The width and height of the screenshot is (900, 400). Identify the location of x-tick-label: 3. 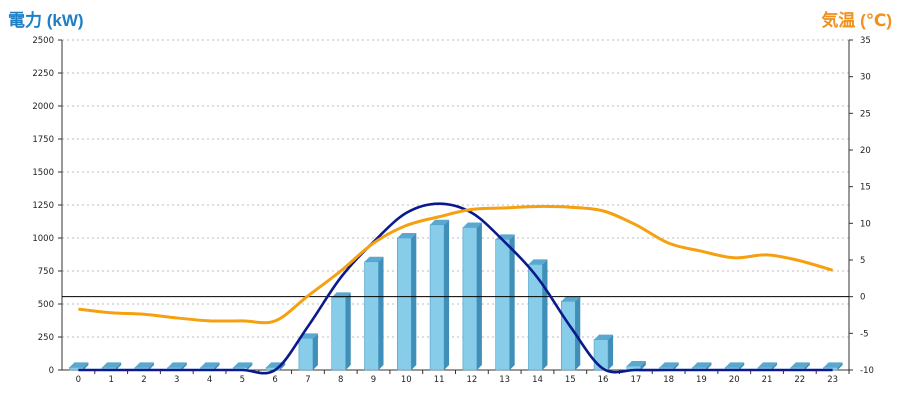
(176, 380).